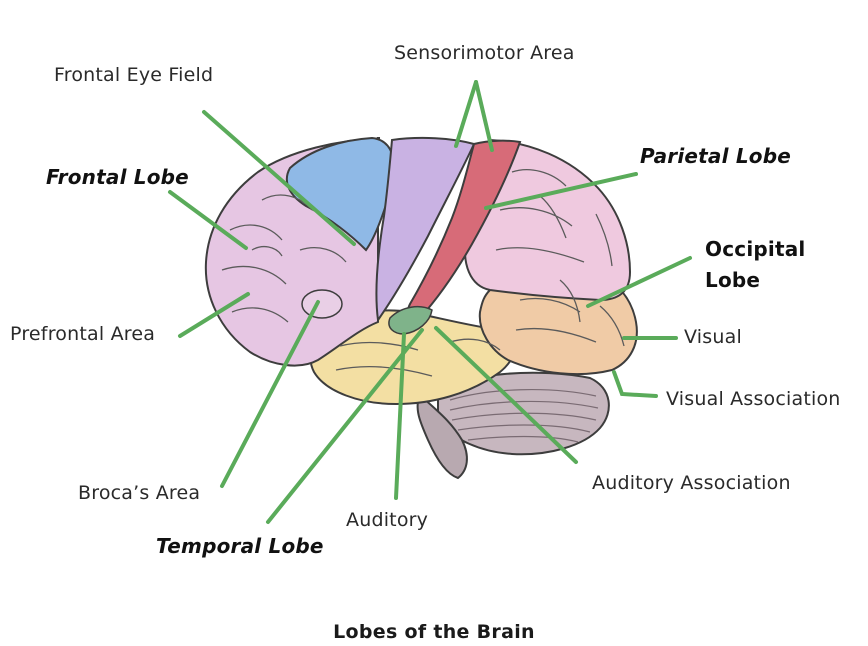 The height and width of the screenshot is (646, 868). What do you see at coordinates (755, 265) in the screenshot?
I see `label-occipital-lobe: Occipital Lobe` at bounding box center [755, 265].